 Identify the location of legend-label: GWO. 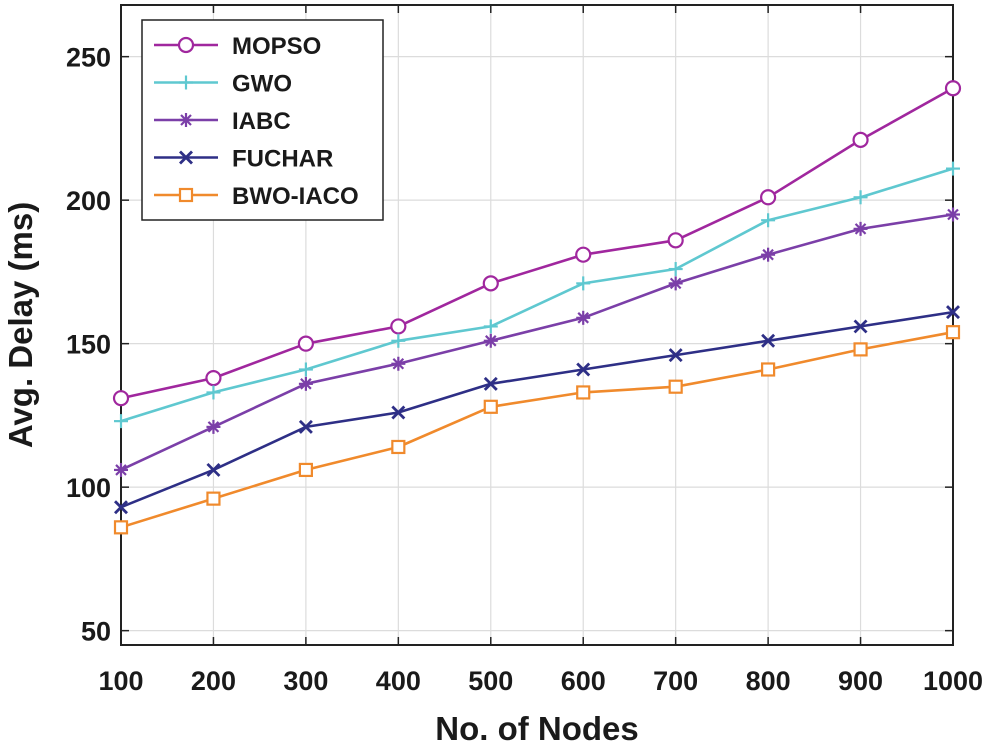
(262, 84).